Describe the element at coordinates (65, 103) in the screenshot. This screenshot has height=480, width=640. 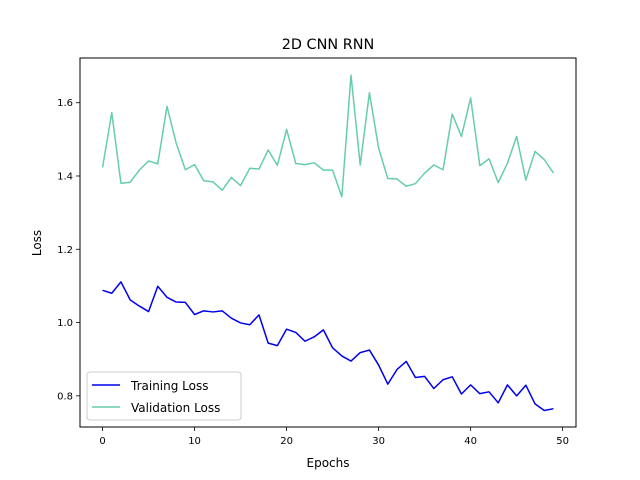
I see `y-tick-label: 1.6` at that location.